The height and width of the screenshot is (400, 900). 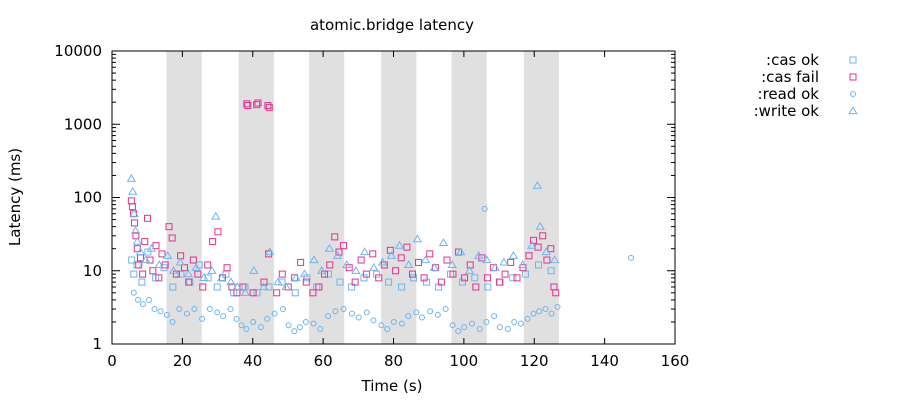 I want to click on x-tick-label: 40, so click(x=252, y=361).